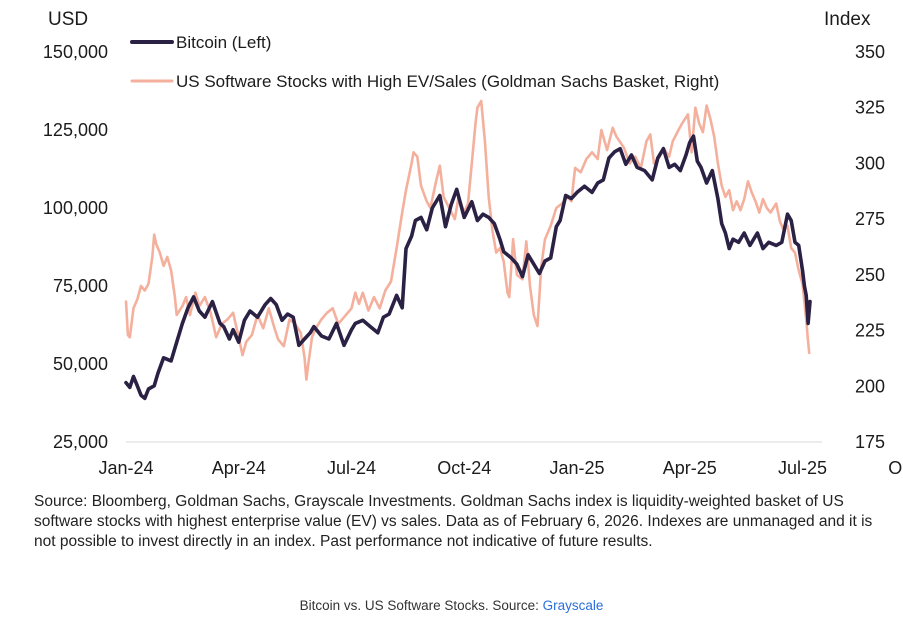  What do you see at coordinates (80, 364) in the screenshot?
I see `left-axis-tick-label: 50,000` at bounding box center [80, 364].